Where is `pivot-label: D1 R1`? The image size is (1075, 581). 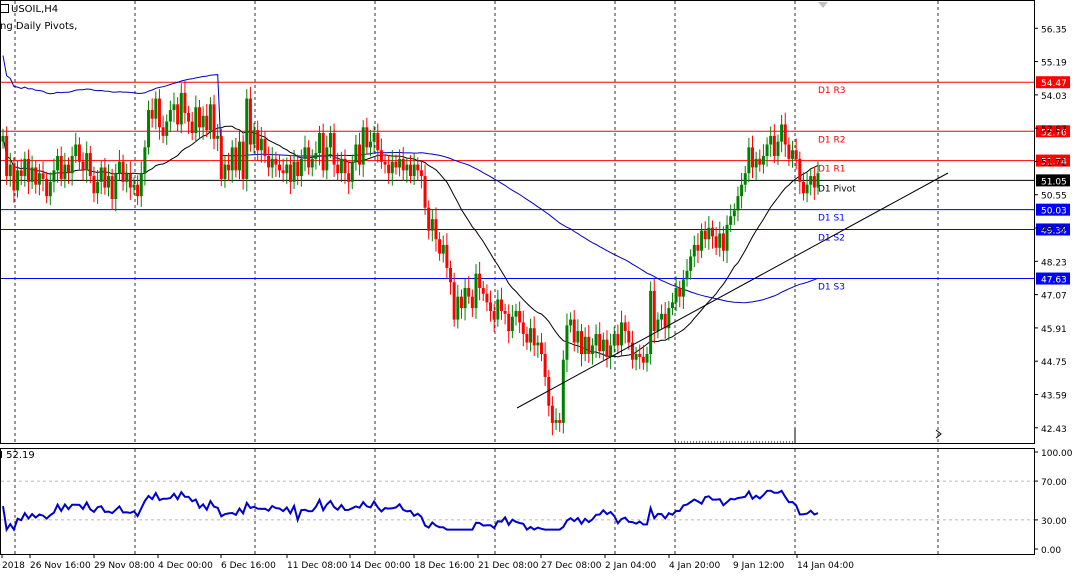 pivot-label: D1 R1 is located at coordinates (832, 170).